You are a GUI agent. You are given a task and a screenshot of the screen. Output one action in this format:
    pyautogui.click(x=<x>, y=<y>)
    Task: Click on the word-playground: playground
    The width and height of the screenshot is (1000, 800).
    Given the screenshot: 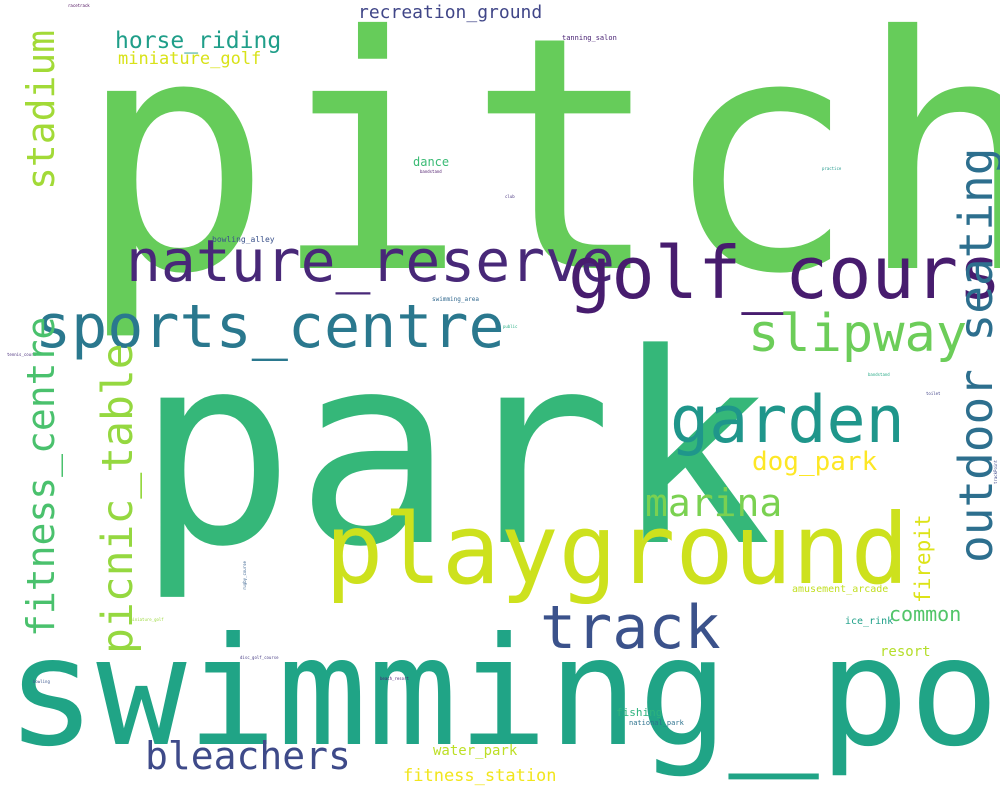 What is the action you would take?
    pyautogui.click(x=617, y=549)
    